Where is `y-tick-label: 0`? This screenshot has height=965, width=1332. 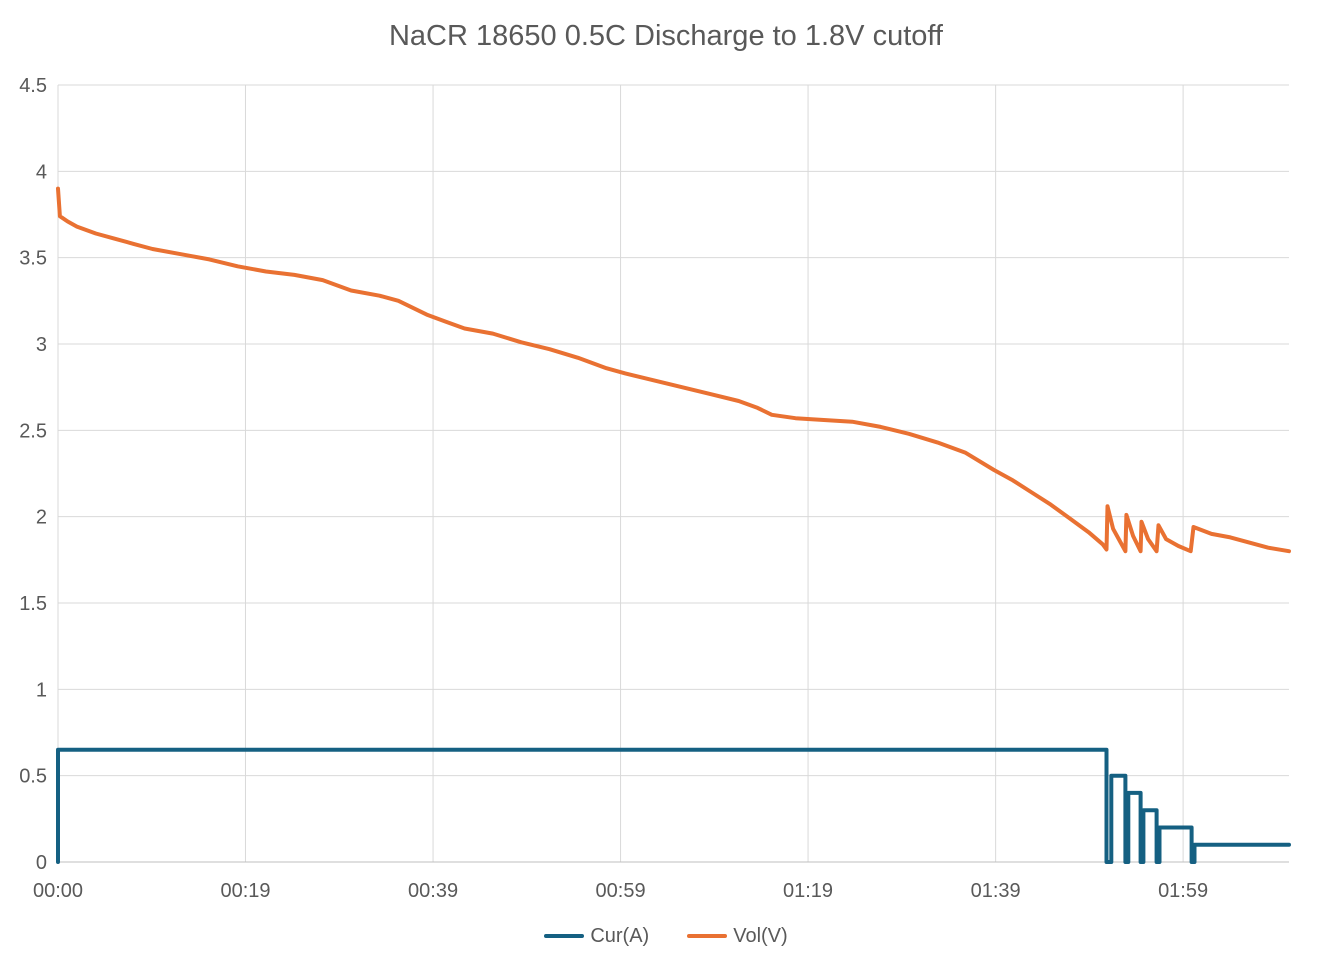 y-tick-label: 0 is located at coordinates (41, 863).